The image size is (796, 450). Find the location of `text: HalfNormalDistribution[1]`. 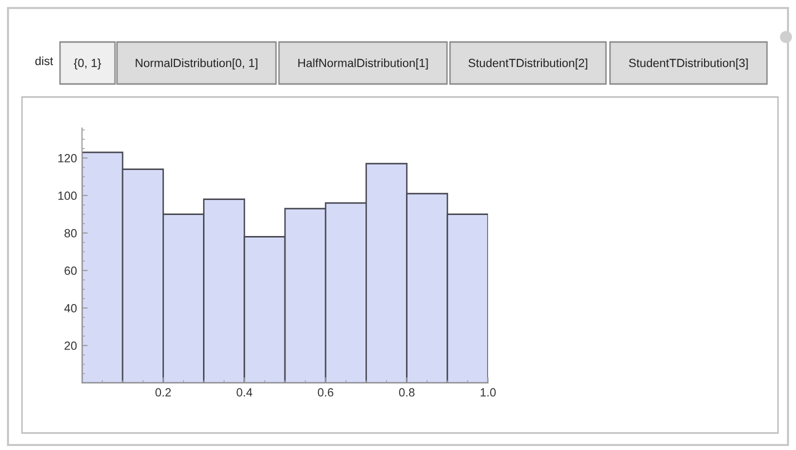

text: HalfNormalDistribution[1] is located at coordinates (363, 64).